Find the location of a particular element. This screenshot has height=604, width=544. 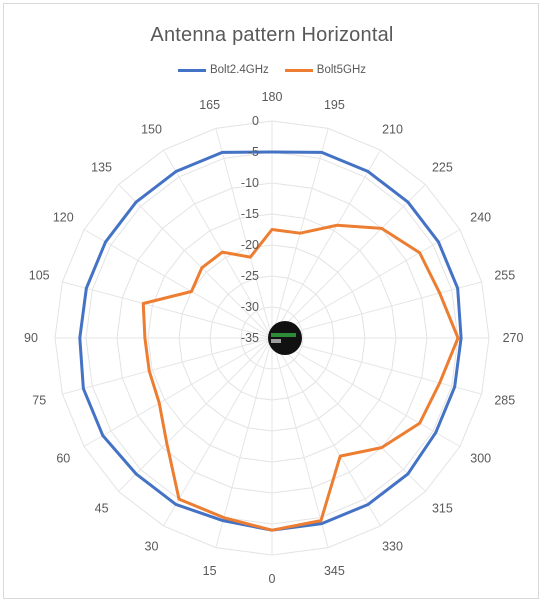

category-label: 120 is located at coordinates (63, 218).